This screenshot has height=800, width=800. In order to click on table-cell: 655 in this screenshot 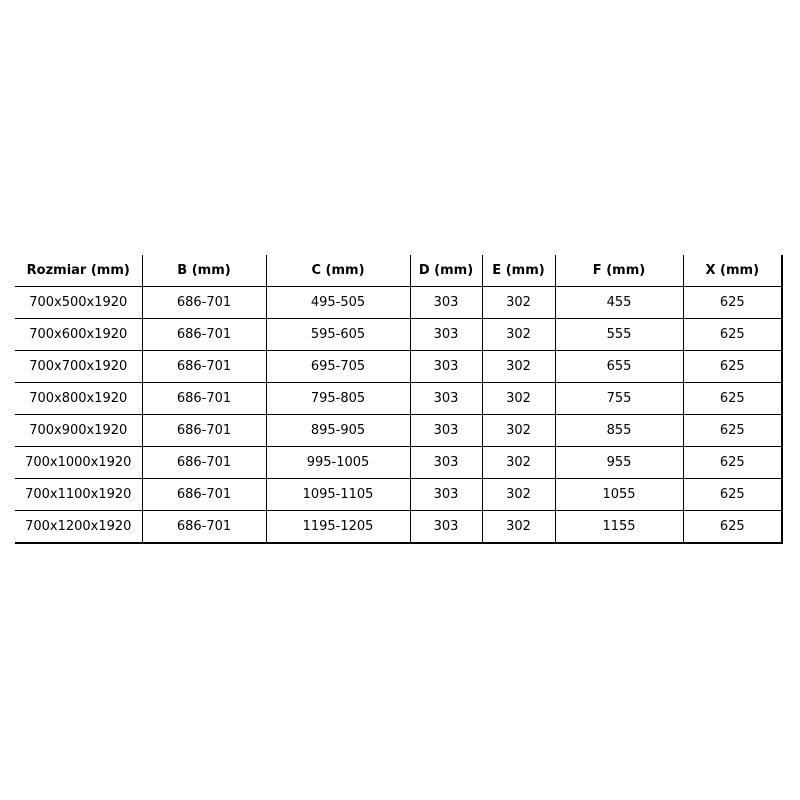, I will do `click(618, 366)`.